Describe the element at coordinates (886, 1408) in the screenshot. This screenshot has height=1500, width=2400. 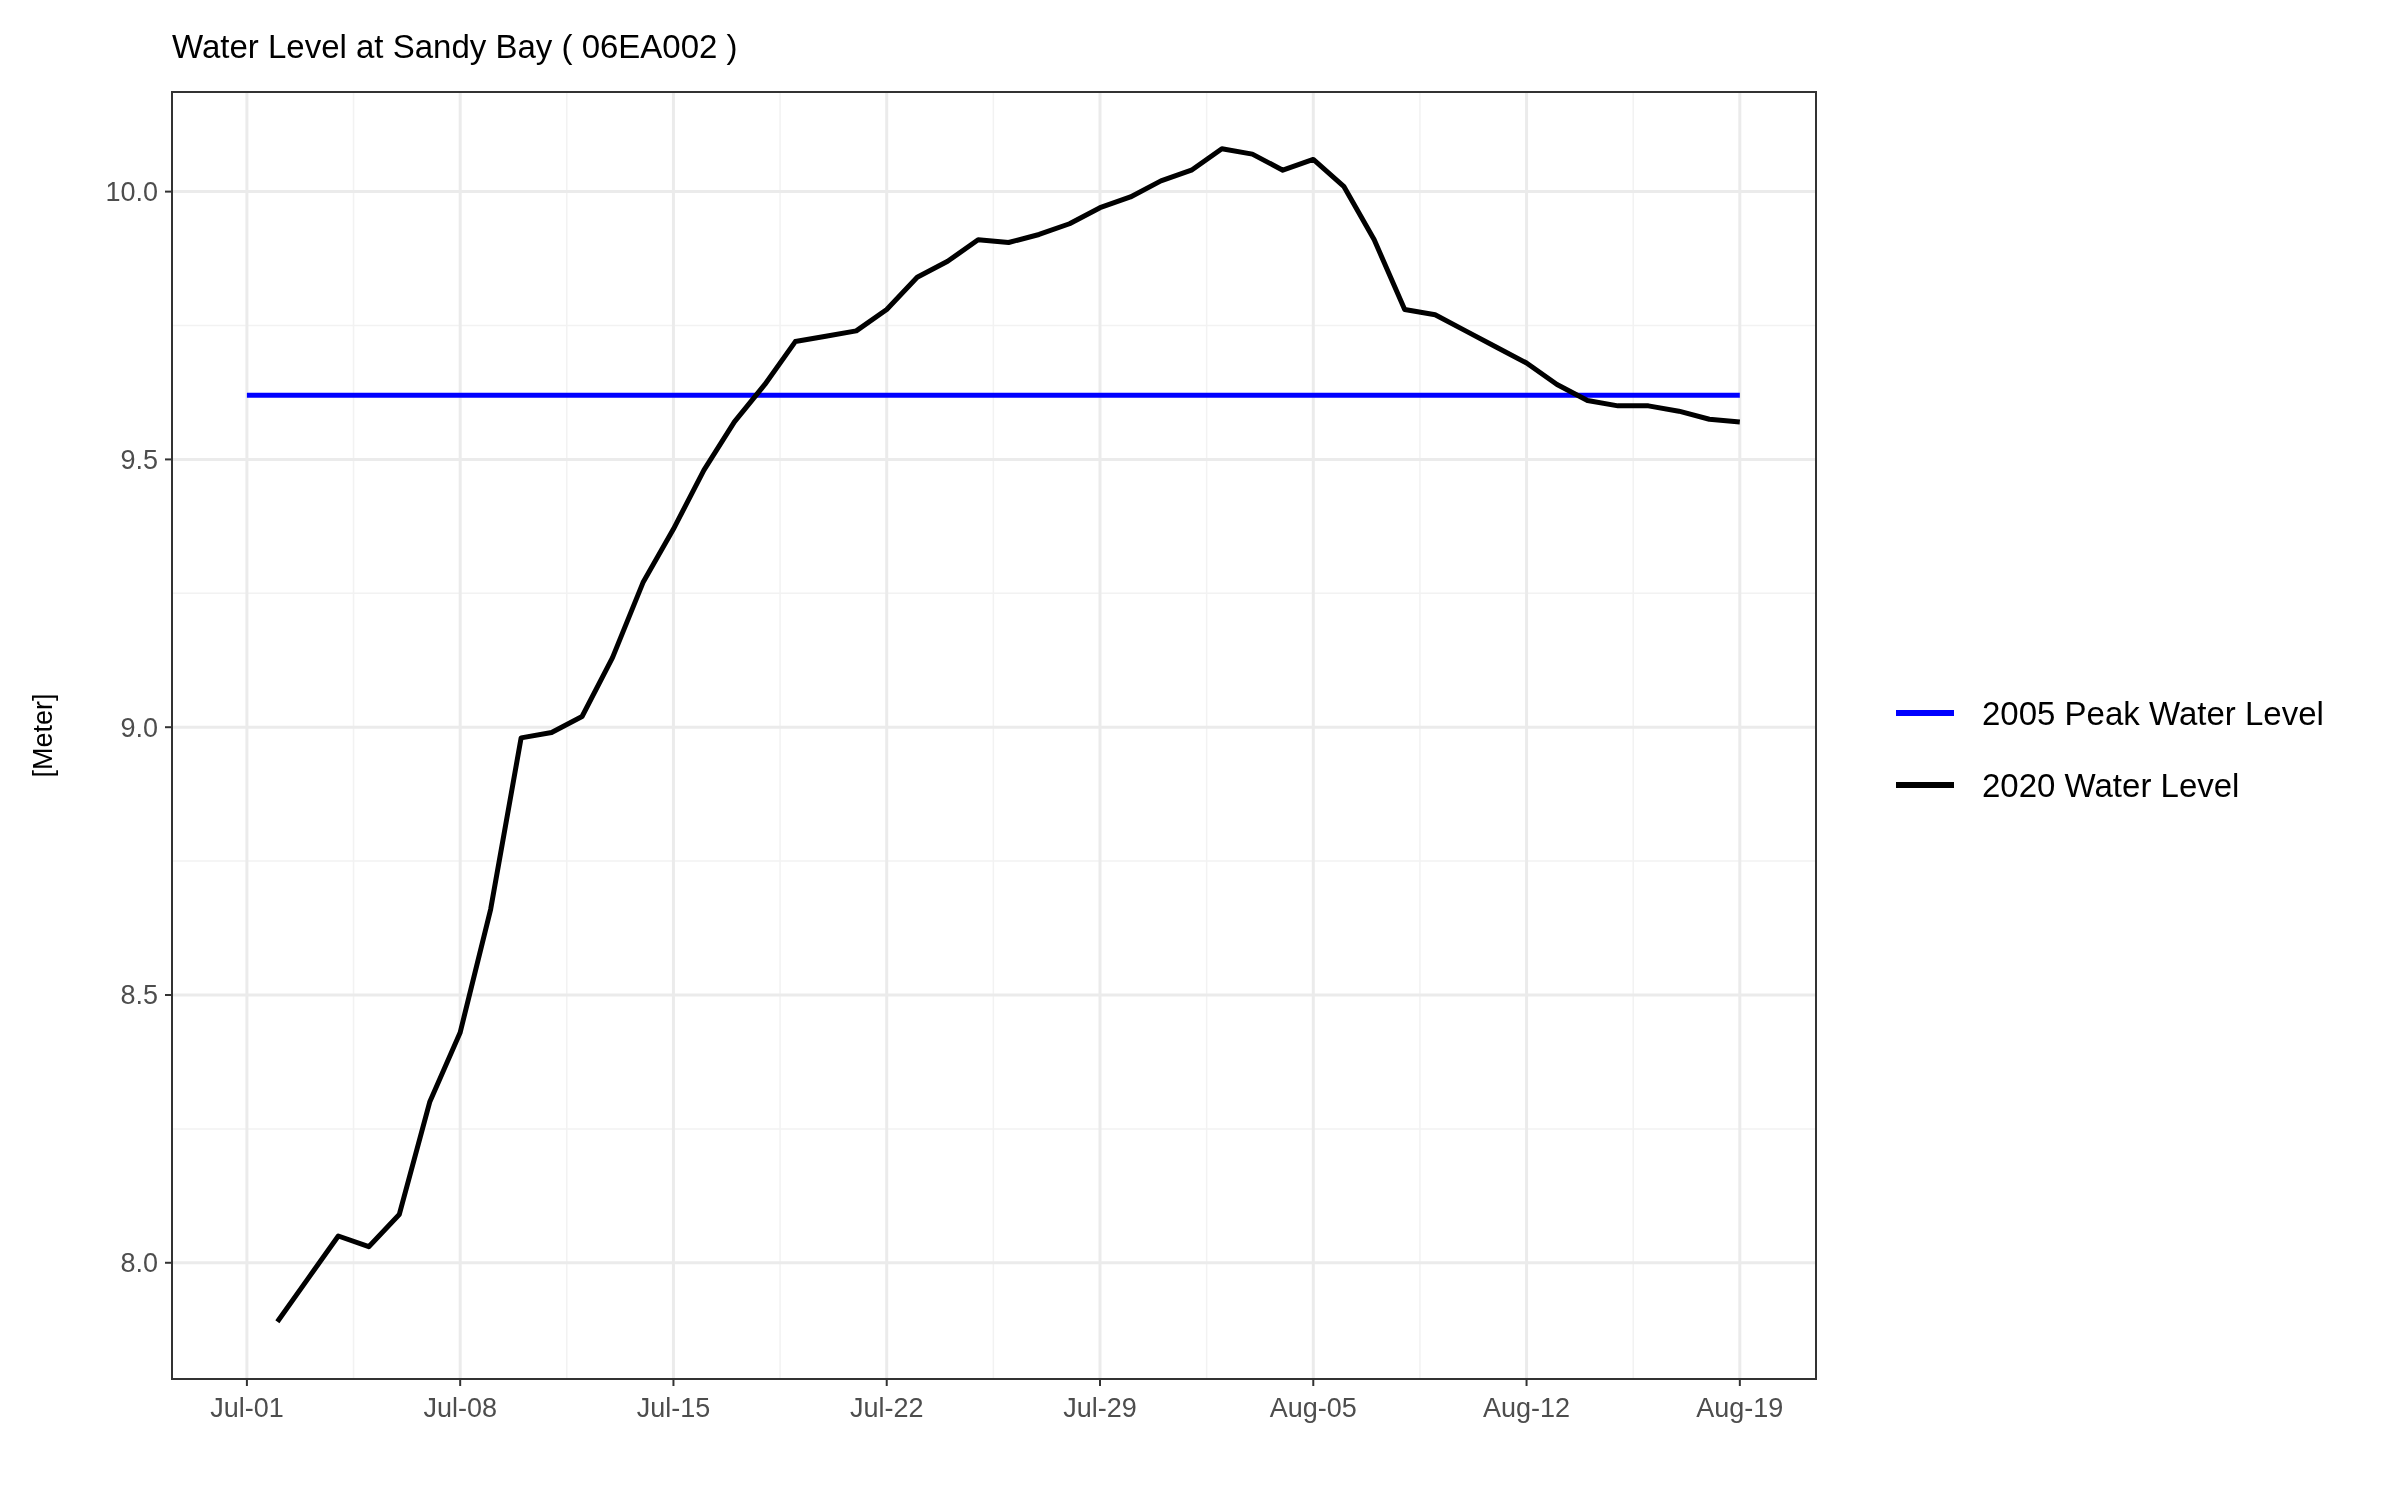
I see `x-tick-label: Jul-22` at that location.